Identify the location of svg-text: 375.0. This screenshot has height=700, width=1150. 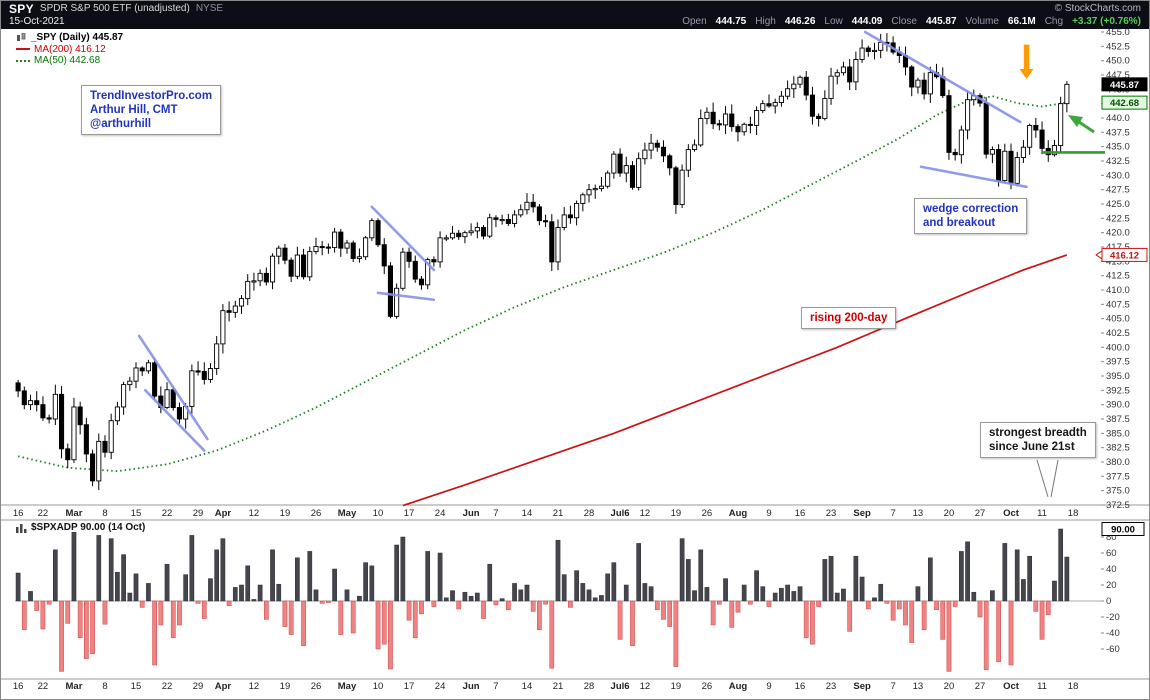
(1118, 491).